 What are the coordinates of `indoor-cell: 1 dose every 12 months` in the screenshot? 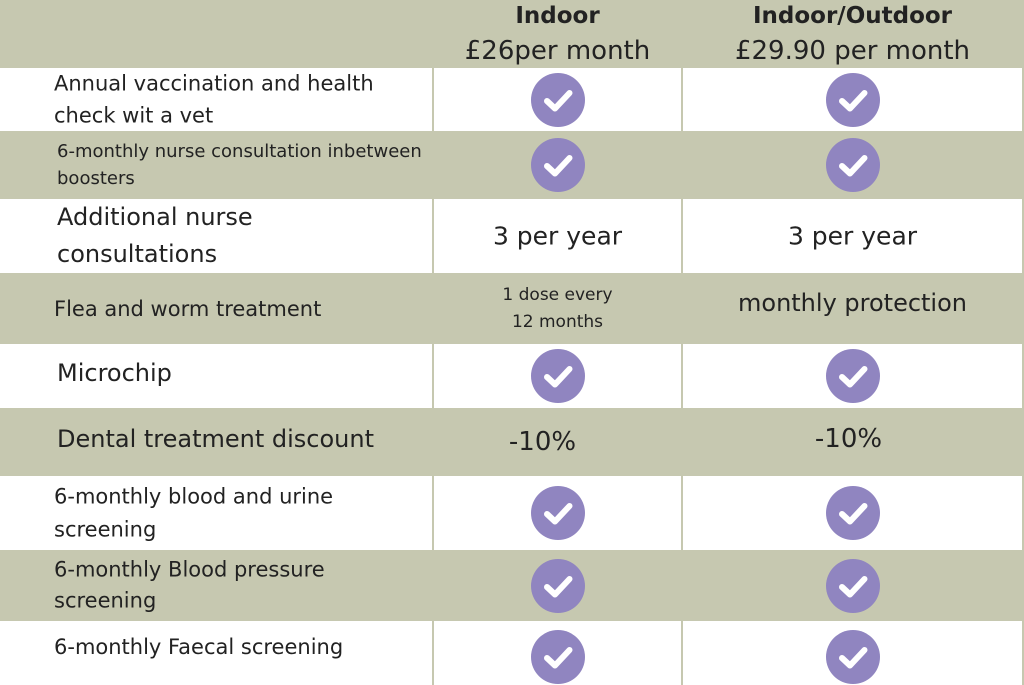 It's located at (557, 308).